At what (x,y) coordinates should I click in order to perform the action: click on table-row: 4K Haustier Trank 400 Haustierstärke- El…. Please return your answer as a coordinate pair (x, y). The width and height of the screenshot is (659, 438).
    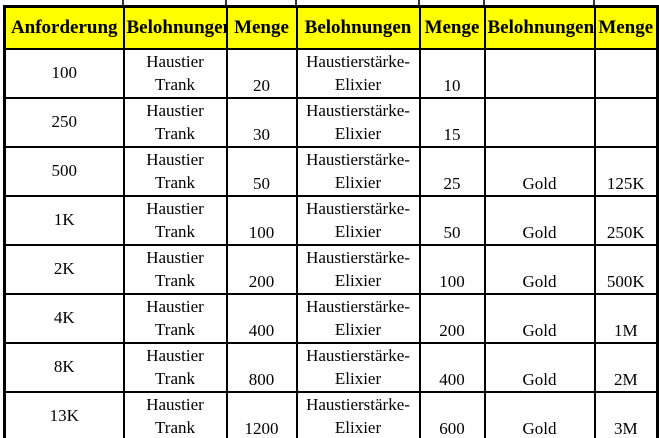
    Looking at the image, I should click on (331, 318).